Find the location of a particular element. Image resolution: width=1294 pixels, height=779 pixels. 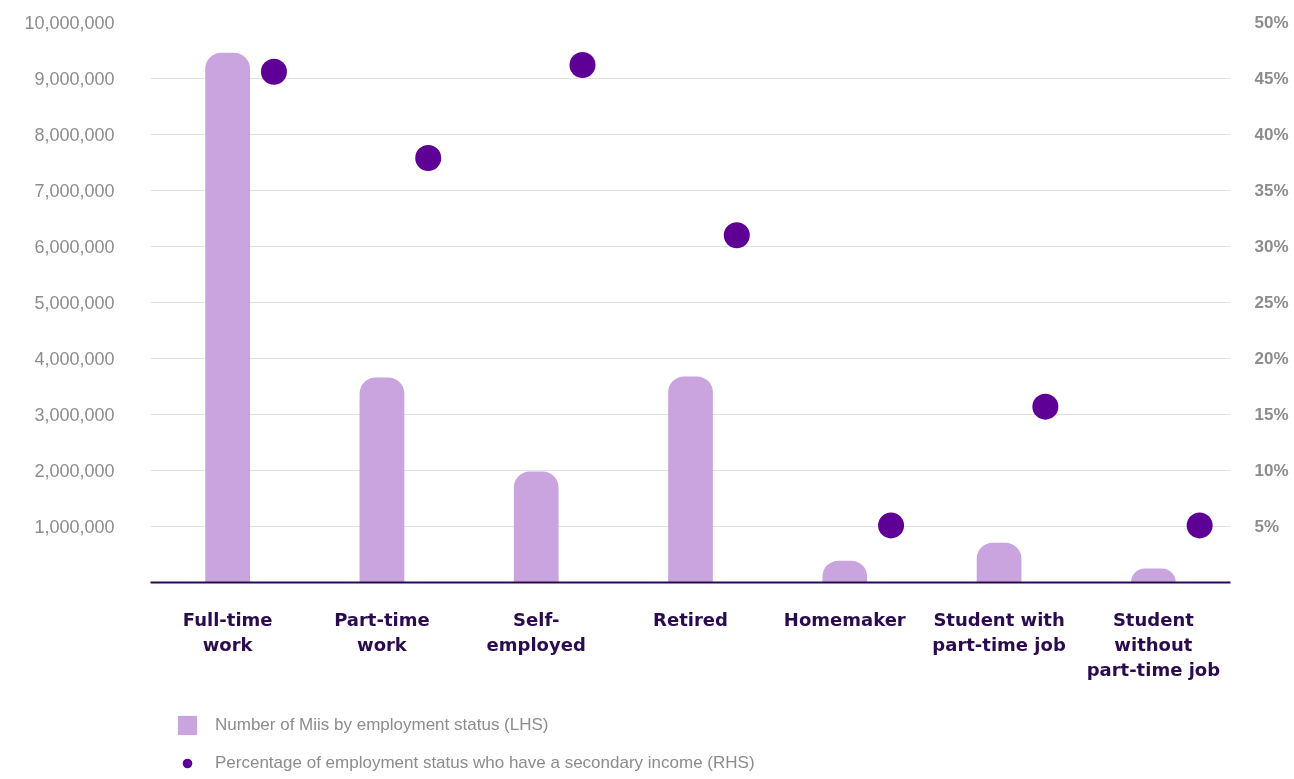

y2-tick-label: 35% is located at coordinates (1271, 190).